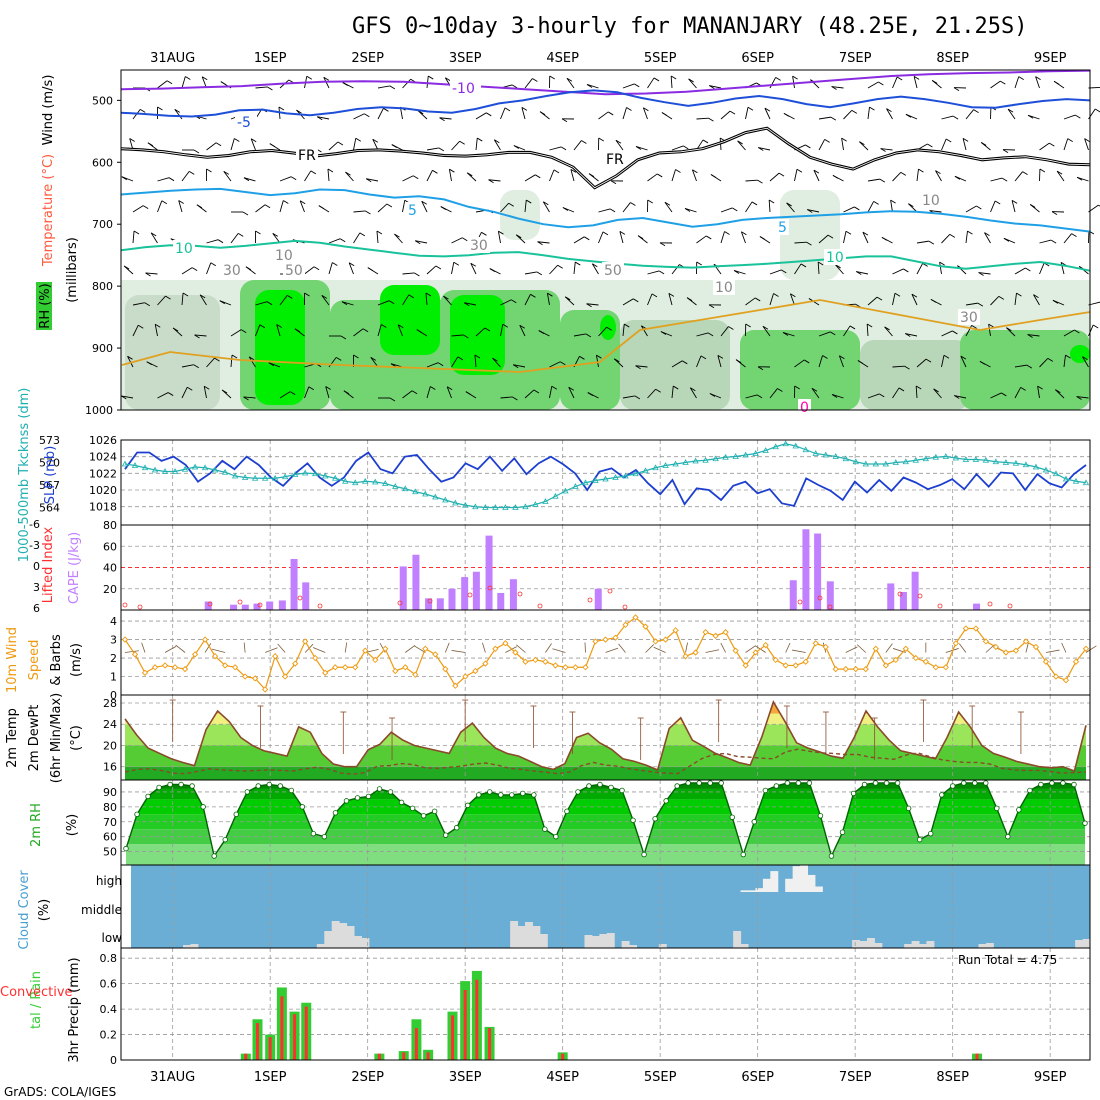 The image size is (1100, 1100). I want to click on rh-band, so click(605, 854).